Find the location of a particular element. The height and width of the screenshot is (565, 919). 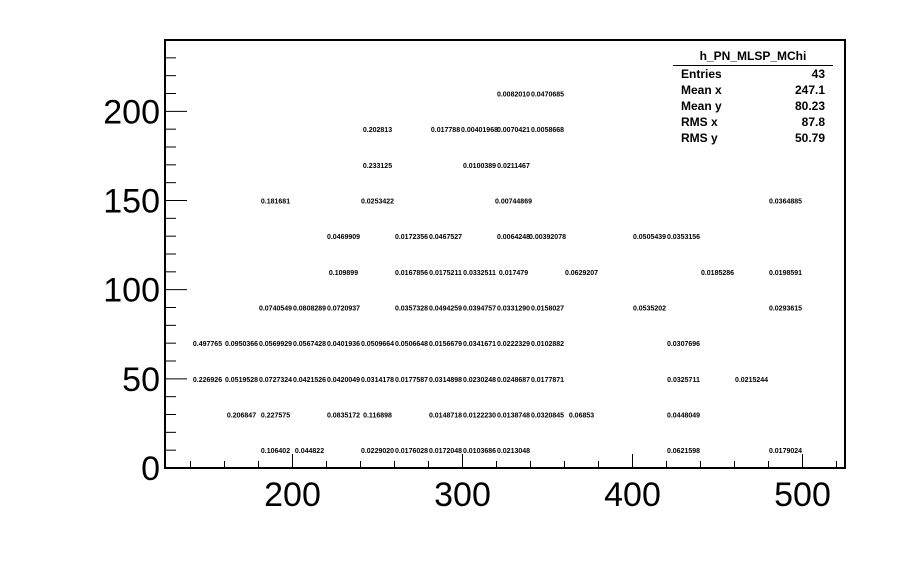

stats-label: RMS x is located at coordinates (699, 122).